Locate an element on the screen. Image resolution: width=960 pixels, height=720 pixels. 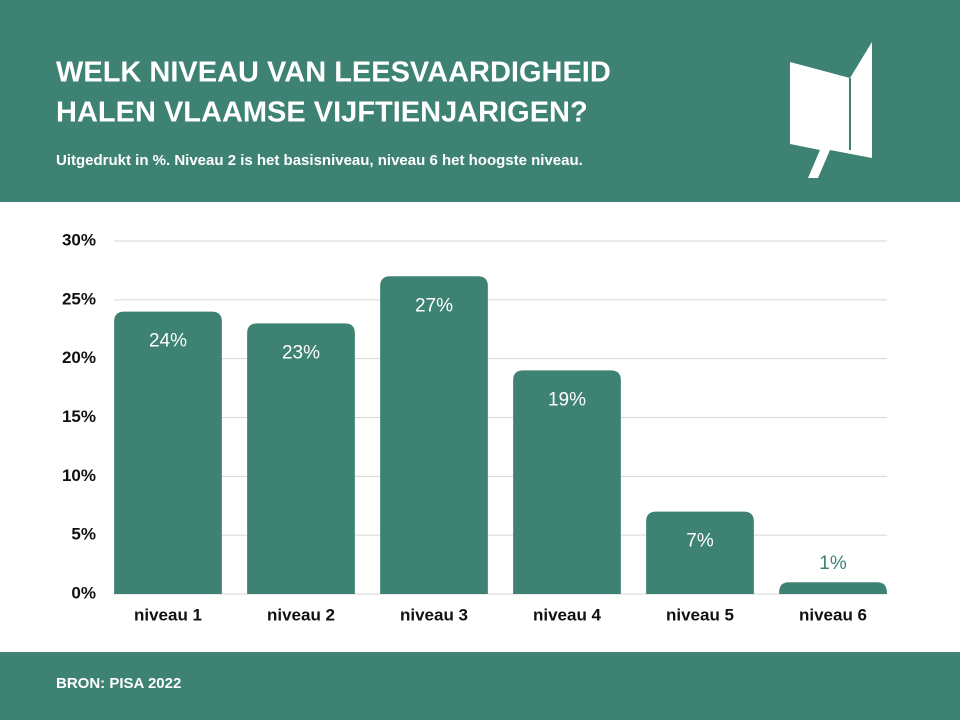
x-tick-label: niveau 5 is located at coordinates (700, 614).